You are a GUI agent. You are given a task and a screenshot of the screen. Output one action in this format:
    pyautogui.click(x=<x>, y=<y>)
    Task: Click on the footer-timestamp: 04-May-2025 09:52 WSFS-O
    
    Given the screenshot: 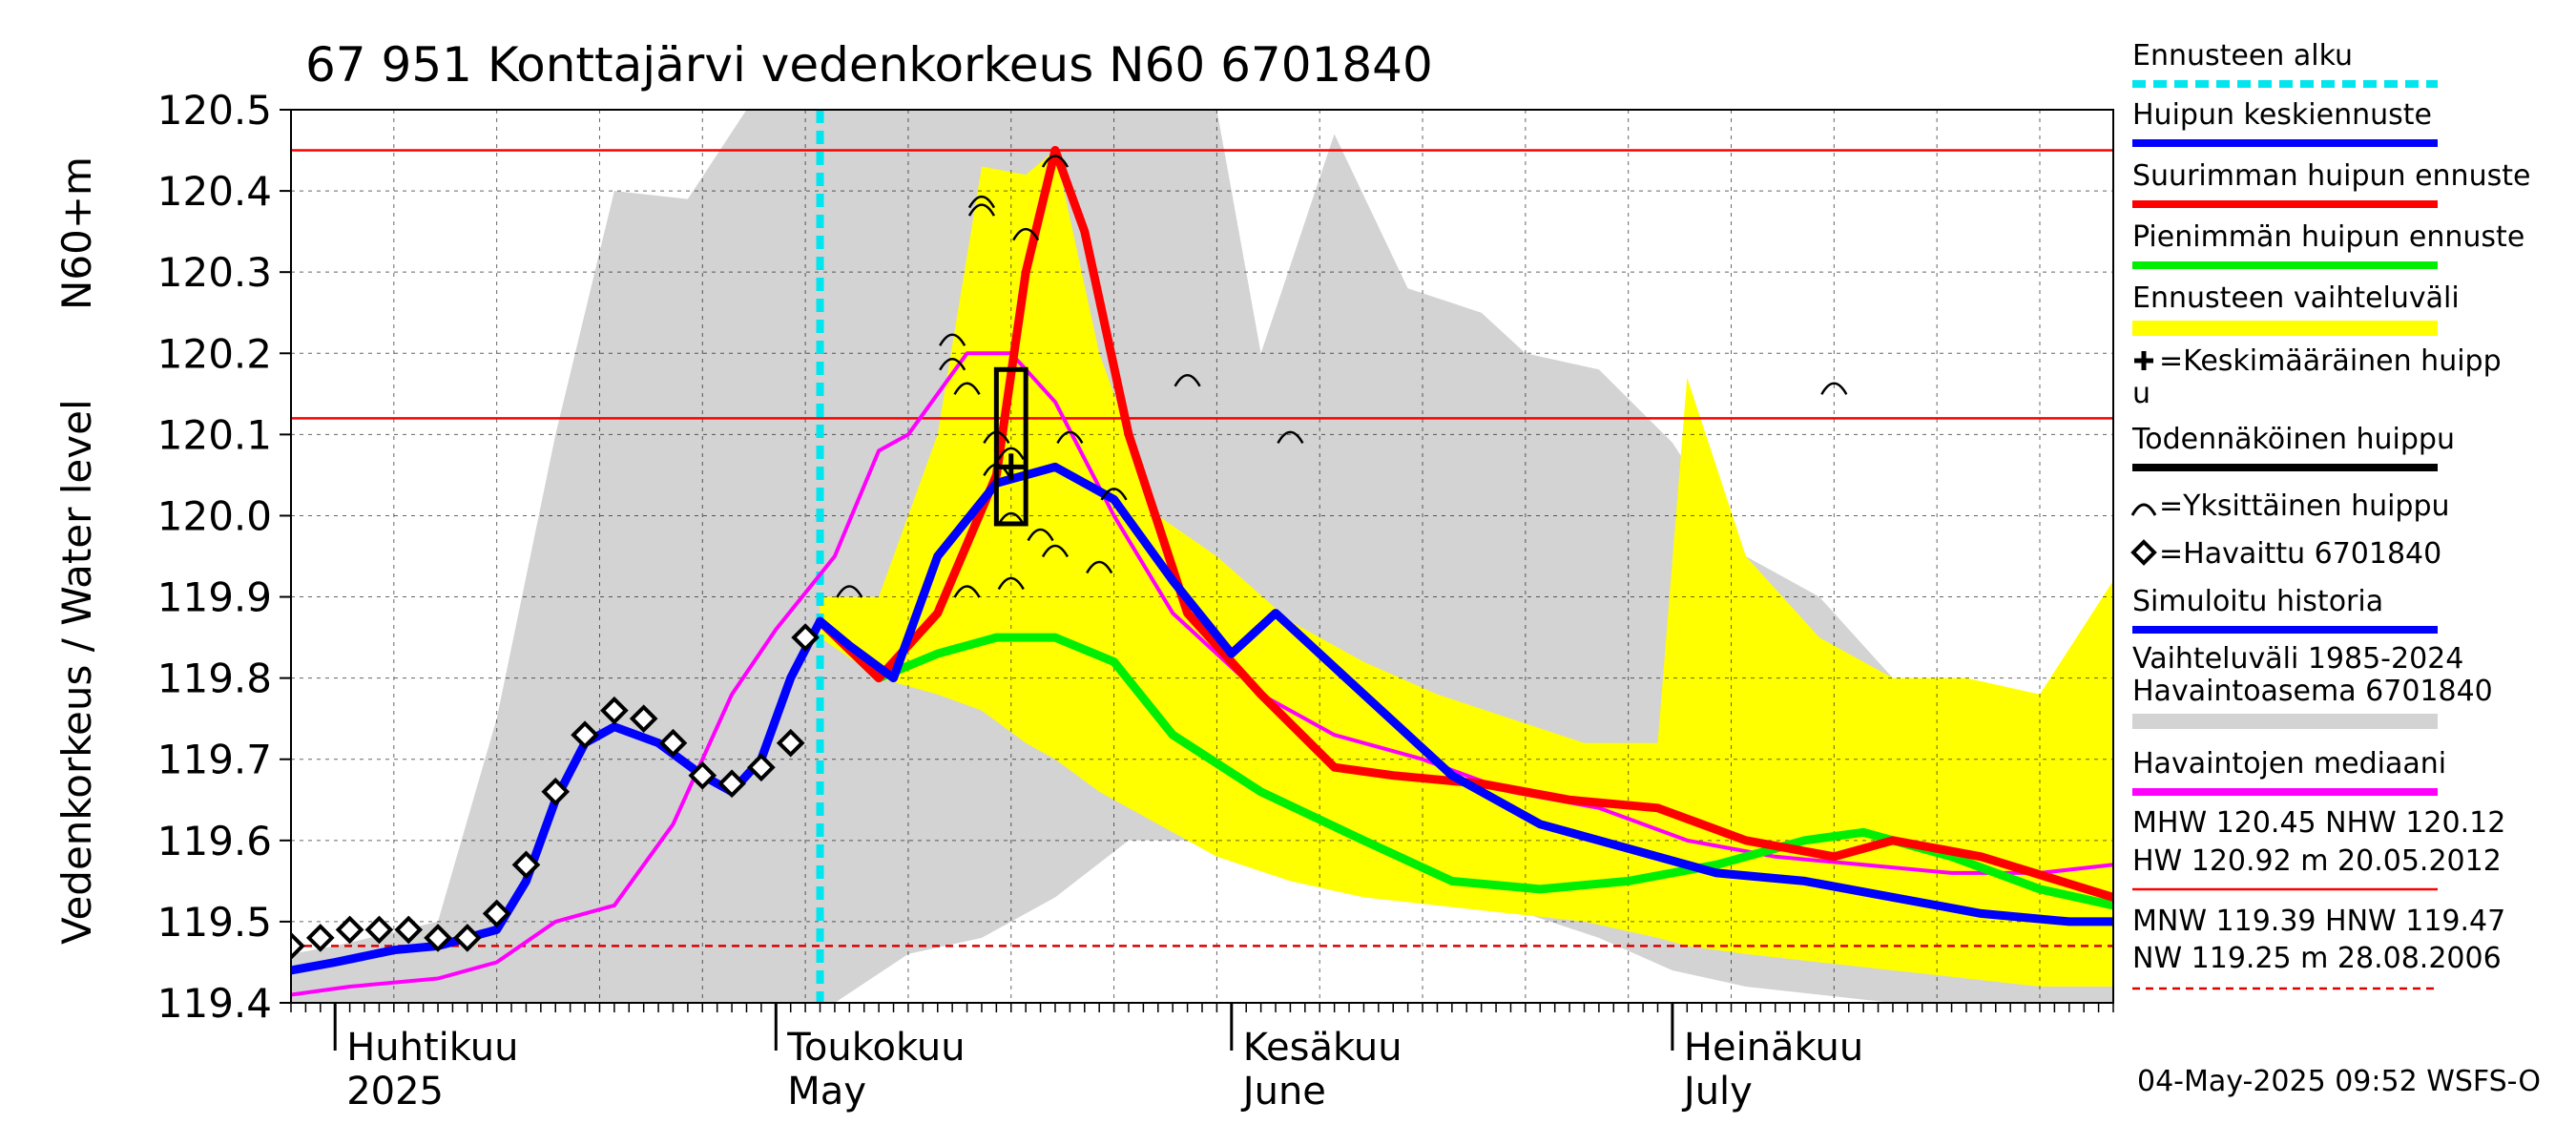 What is the action you would take?
    pyautogui.click(x=2339, y=1081)
    